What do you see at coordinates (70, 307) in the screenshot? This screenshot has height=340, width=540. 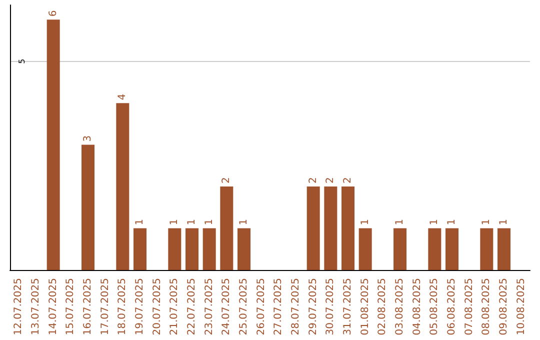 I see `x-tick-label: 15.07.2025` at bounding box center [70, 307].